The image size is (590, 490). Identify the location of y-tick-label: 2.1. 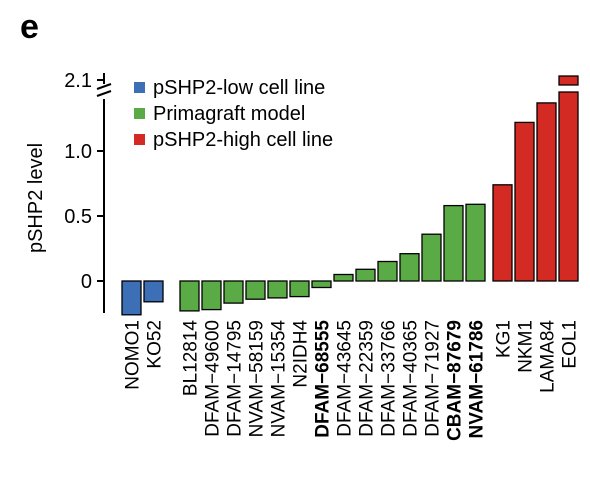
(78, 81).